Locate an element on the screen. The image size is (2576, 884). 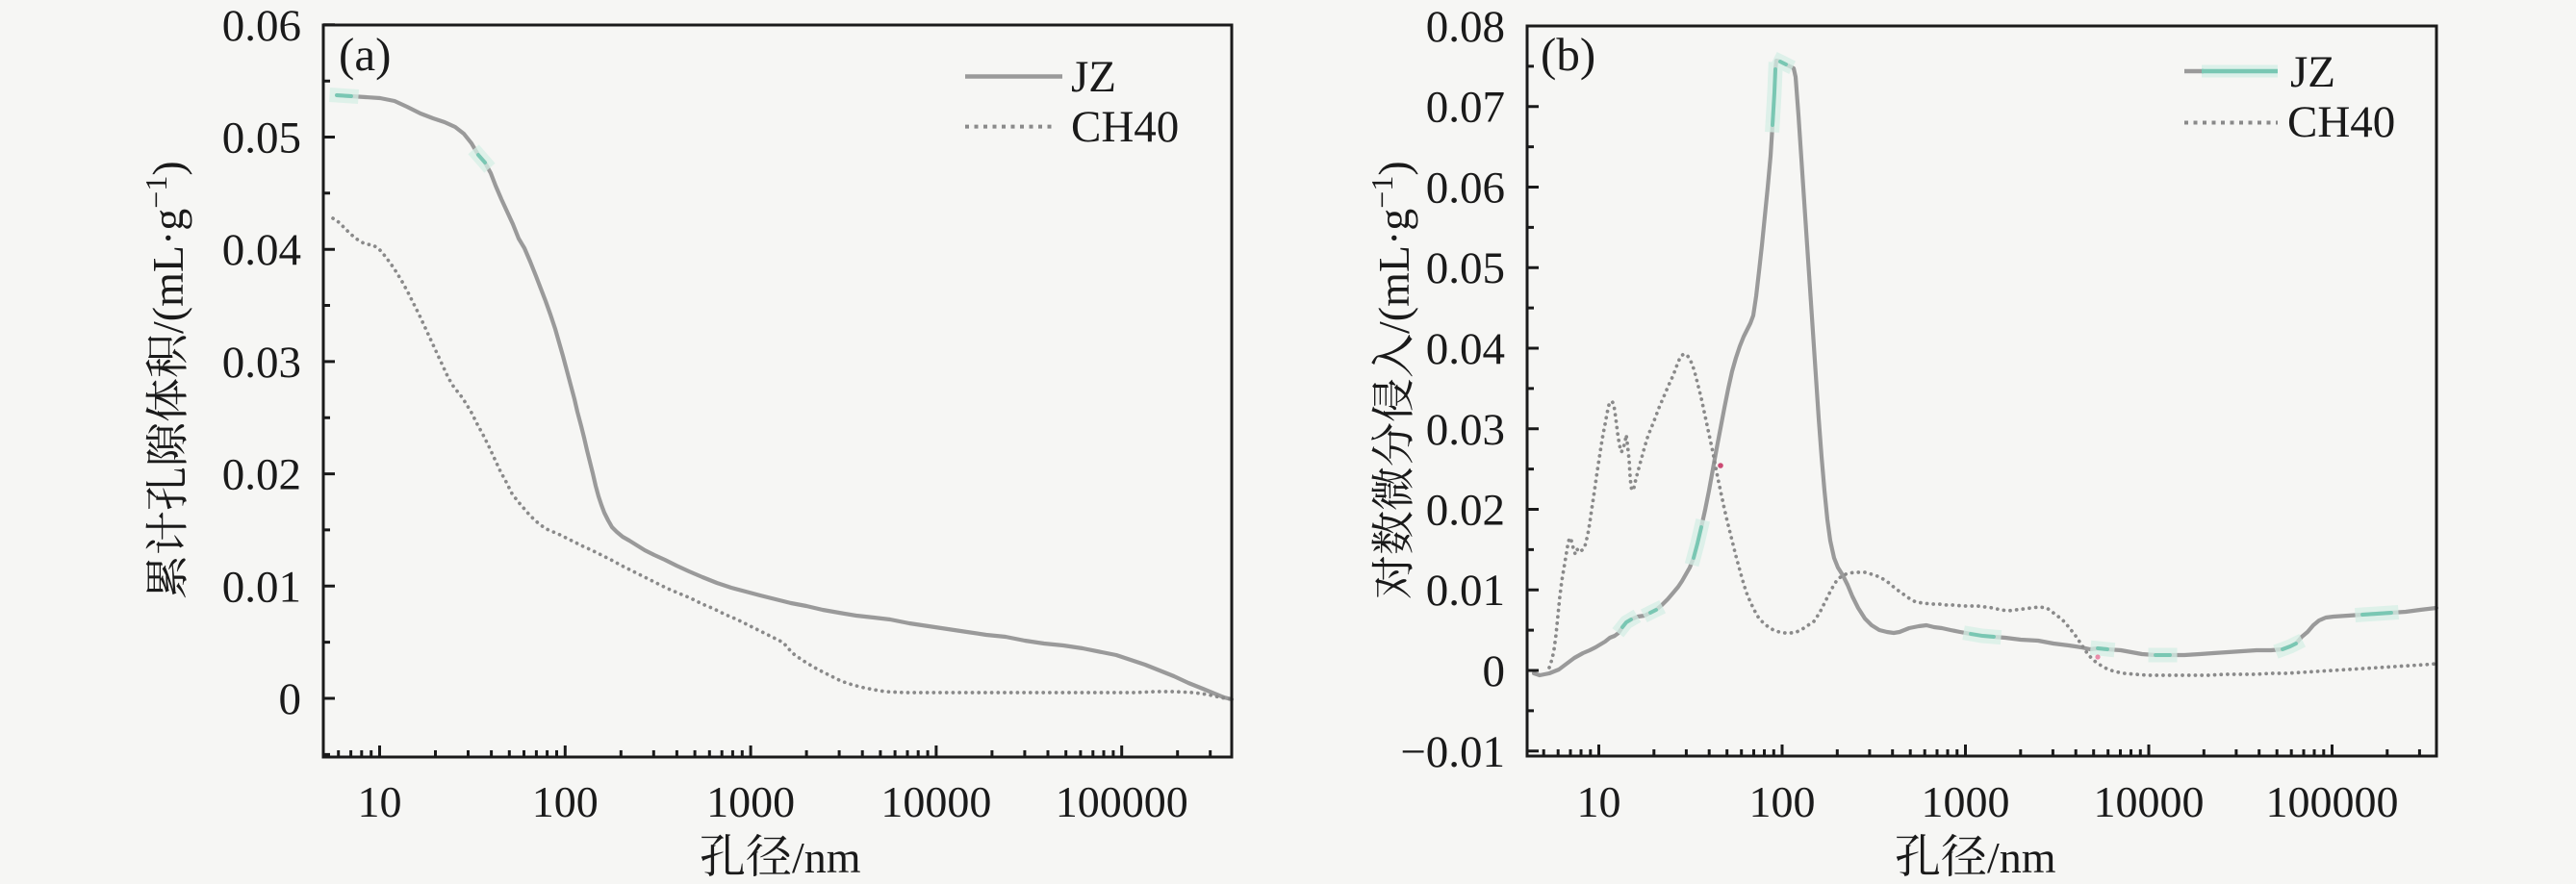
svg-text: −0.01 is located at coordinates (1452, 752).